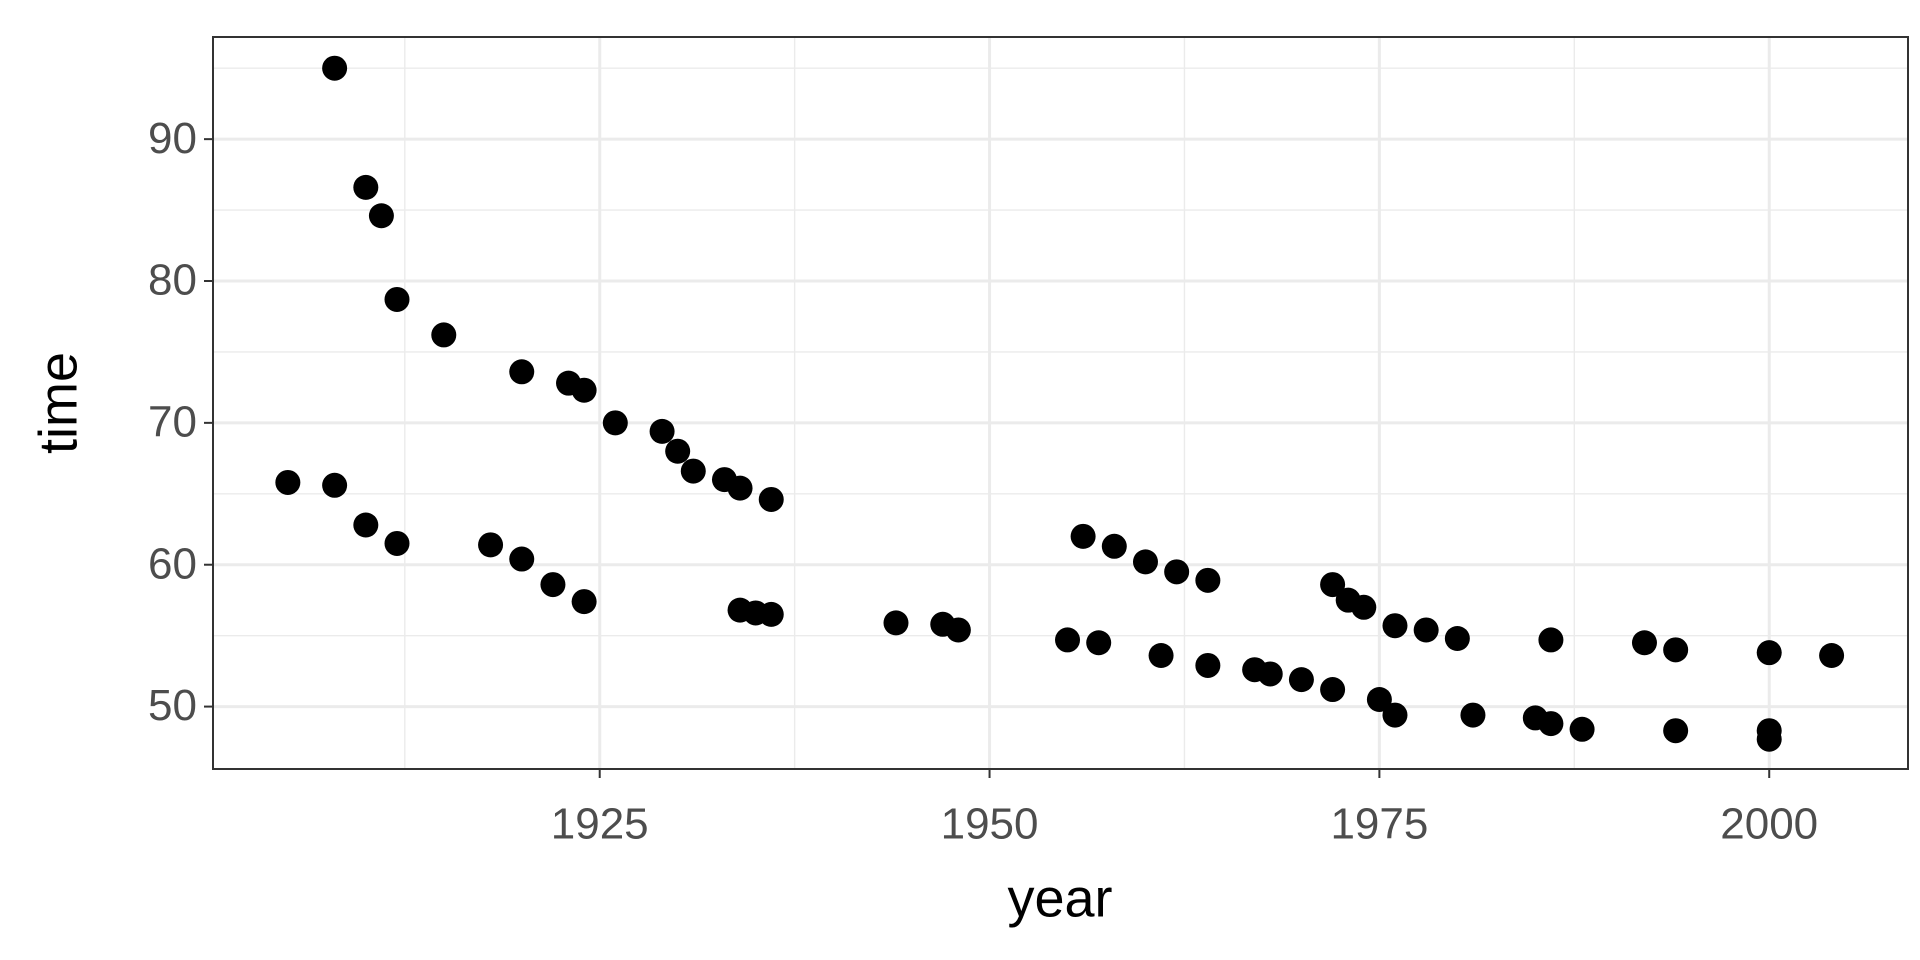 This screenshot has height=960, width=1920. Describe the element at coordinates (990, 824) in the screenshot. I see `x-tick-label: 1950` at that location.